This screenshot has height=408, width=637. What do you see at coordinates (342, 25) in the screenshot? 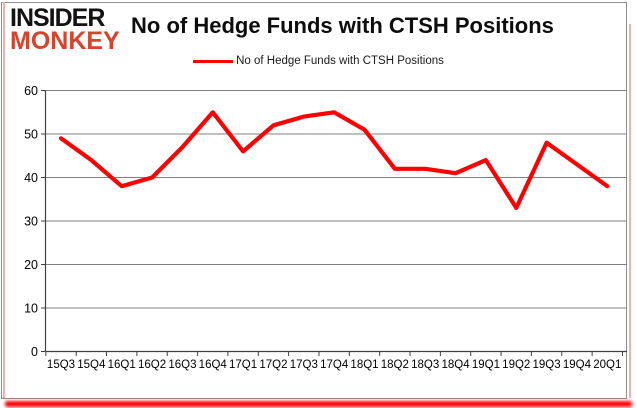
I see `chart-title: No of Hedge Funds with CTSH Positions` at bounding box center [342, 25].